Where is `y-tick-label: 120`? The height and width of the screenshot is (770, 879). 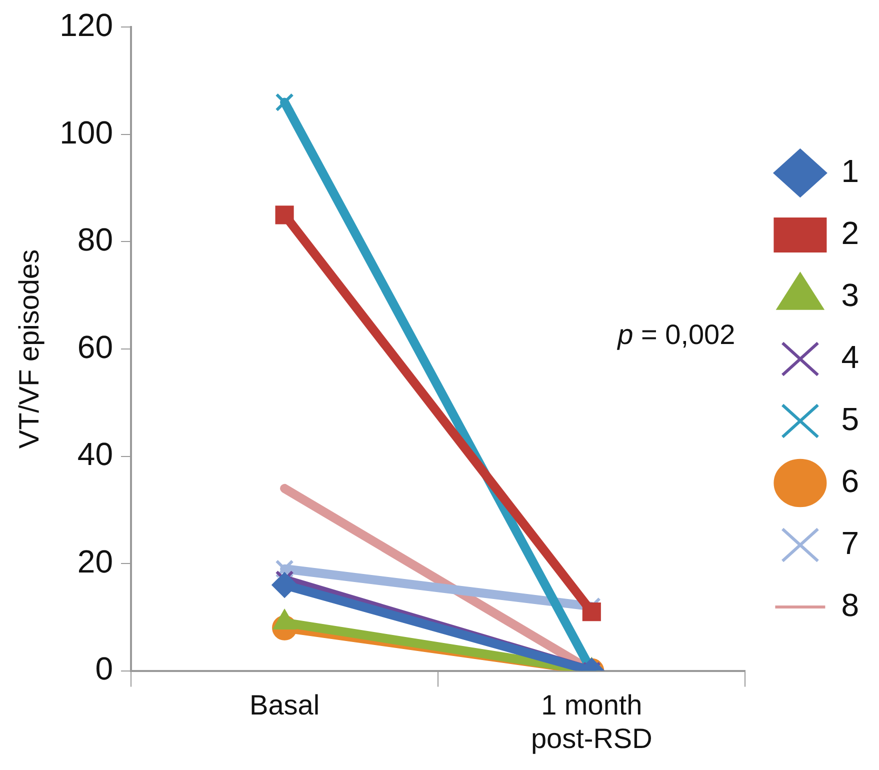
y-tick-label: 120 is located at coordinates (86, 25).